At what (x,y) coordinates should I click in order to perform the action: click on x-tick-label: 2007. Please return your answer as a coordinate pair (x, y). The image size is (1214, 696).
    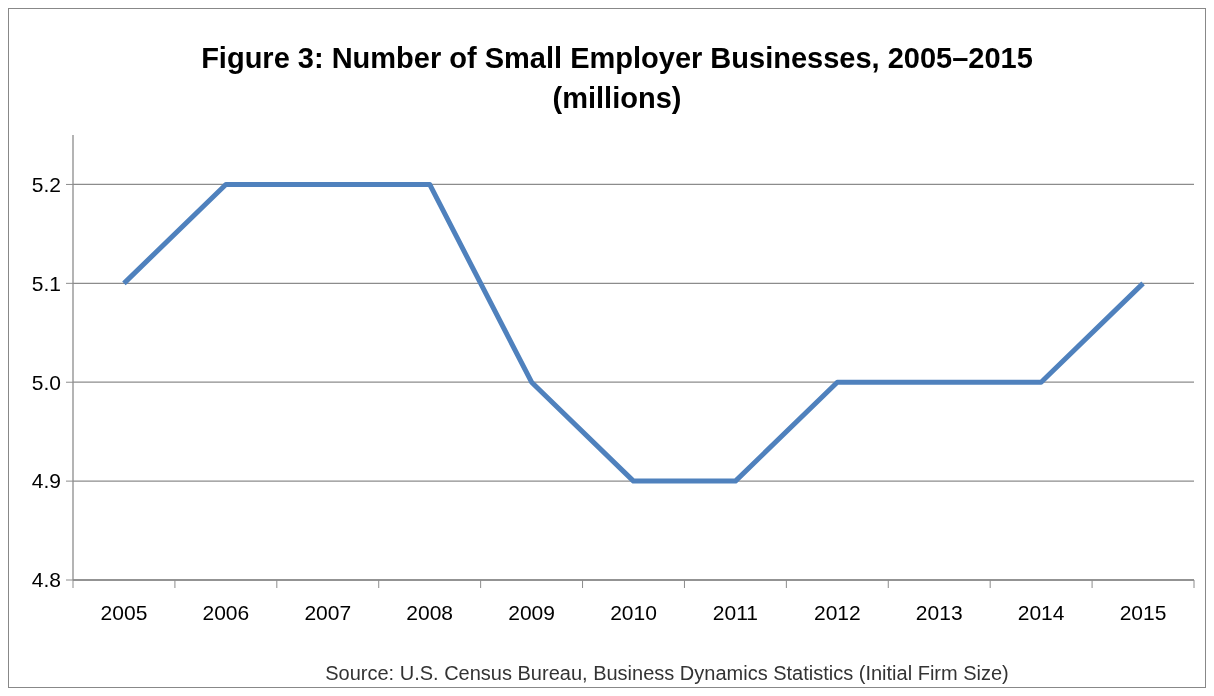
    Looking at the image, I should click on (328, 612).